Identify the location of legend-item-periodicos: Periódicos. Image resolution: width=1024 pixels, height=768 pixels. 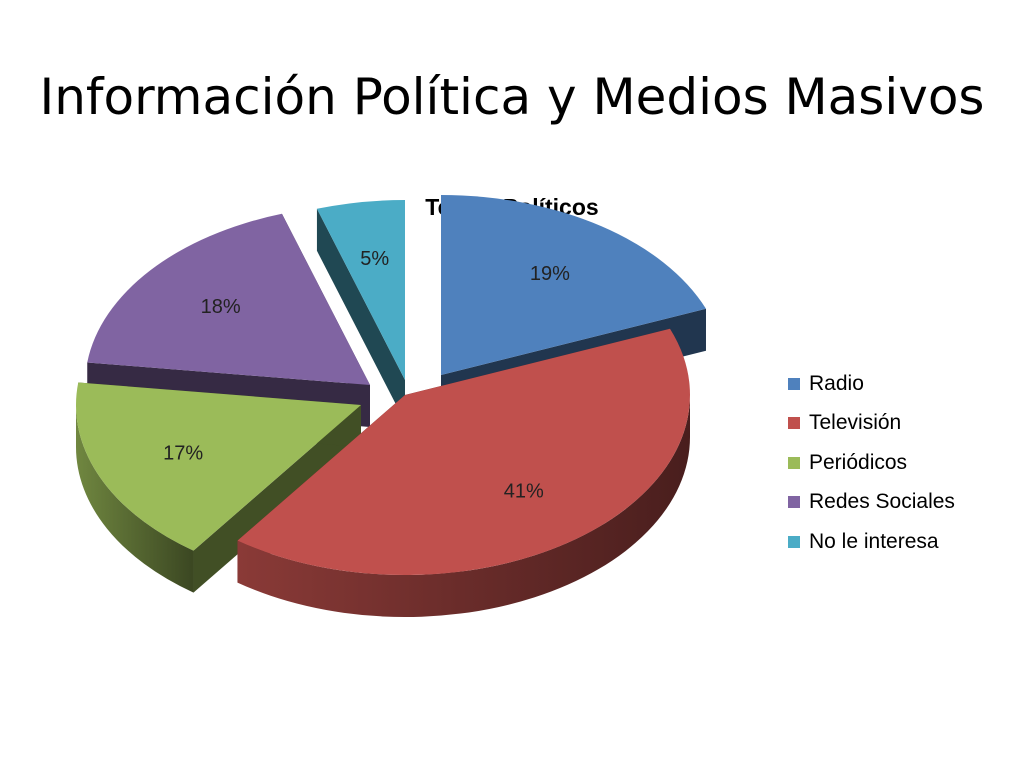
(871, 463).